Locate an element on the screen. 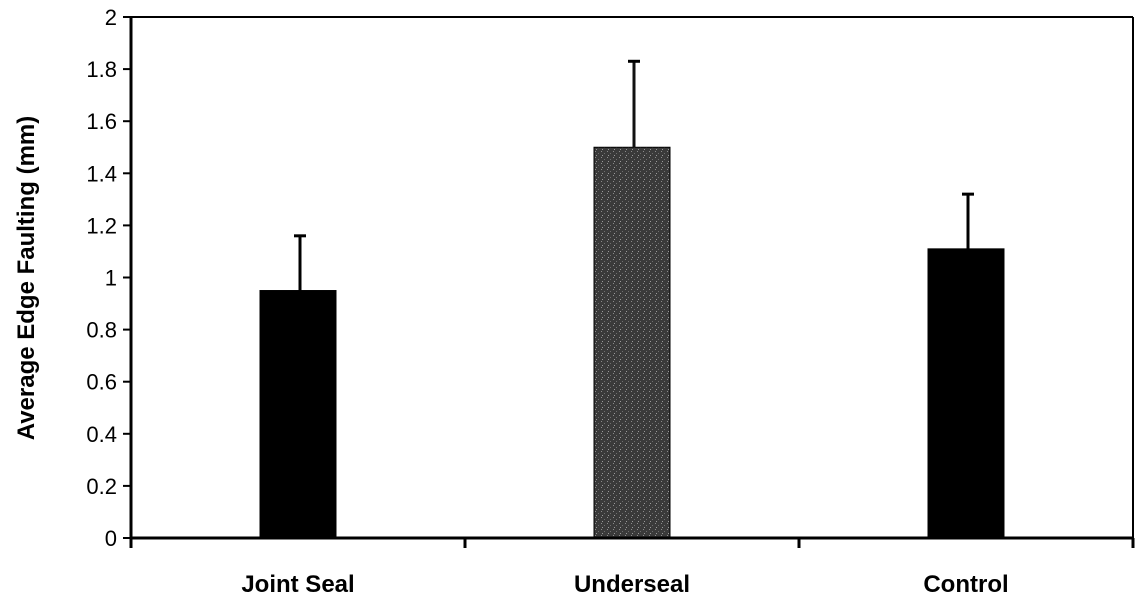 The height and width of the screenshot is (603, 1138). x-category-label: Control is located at coordinates (965, 584).